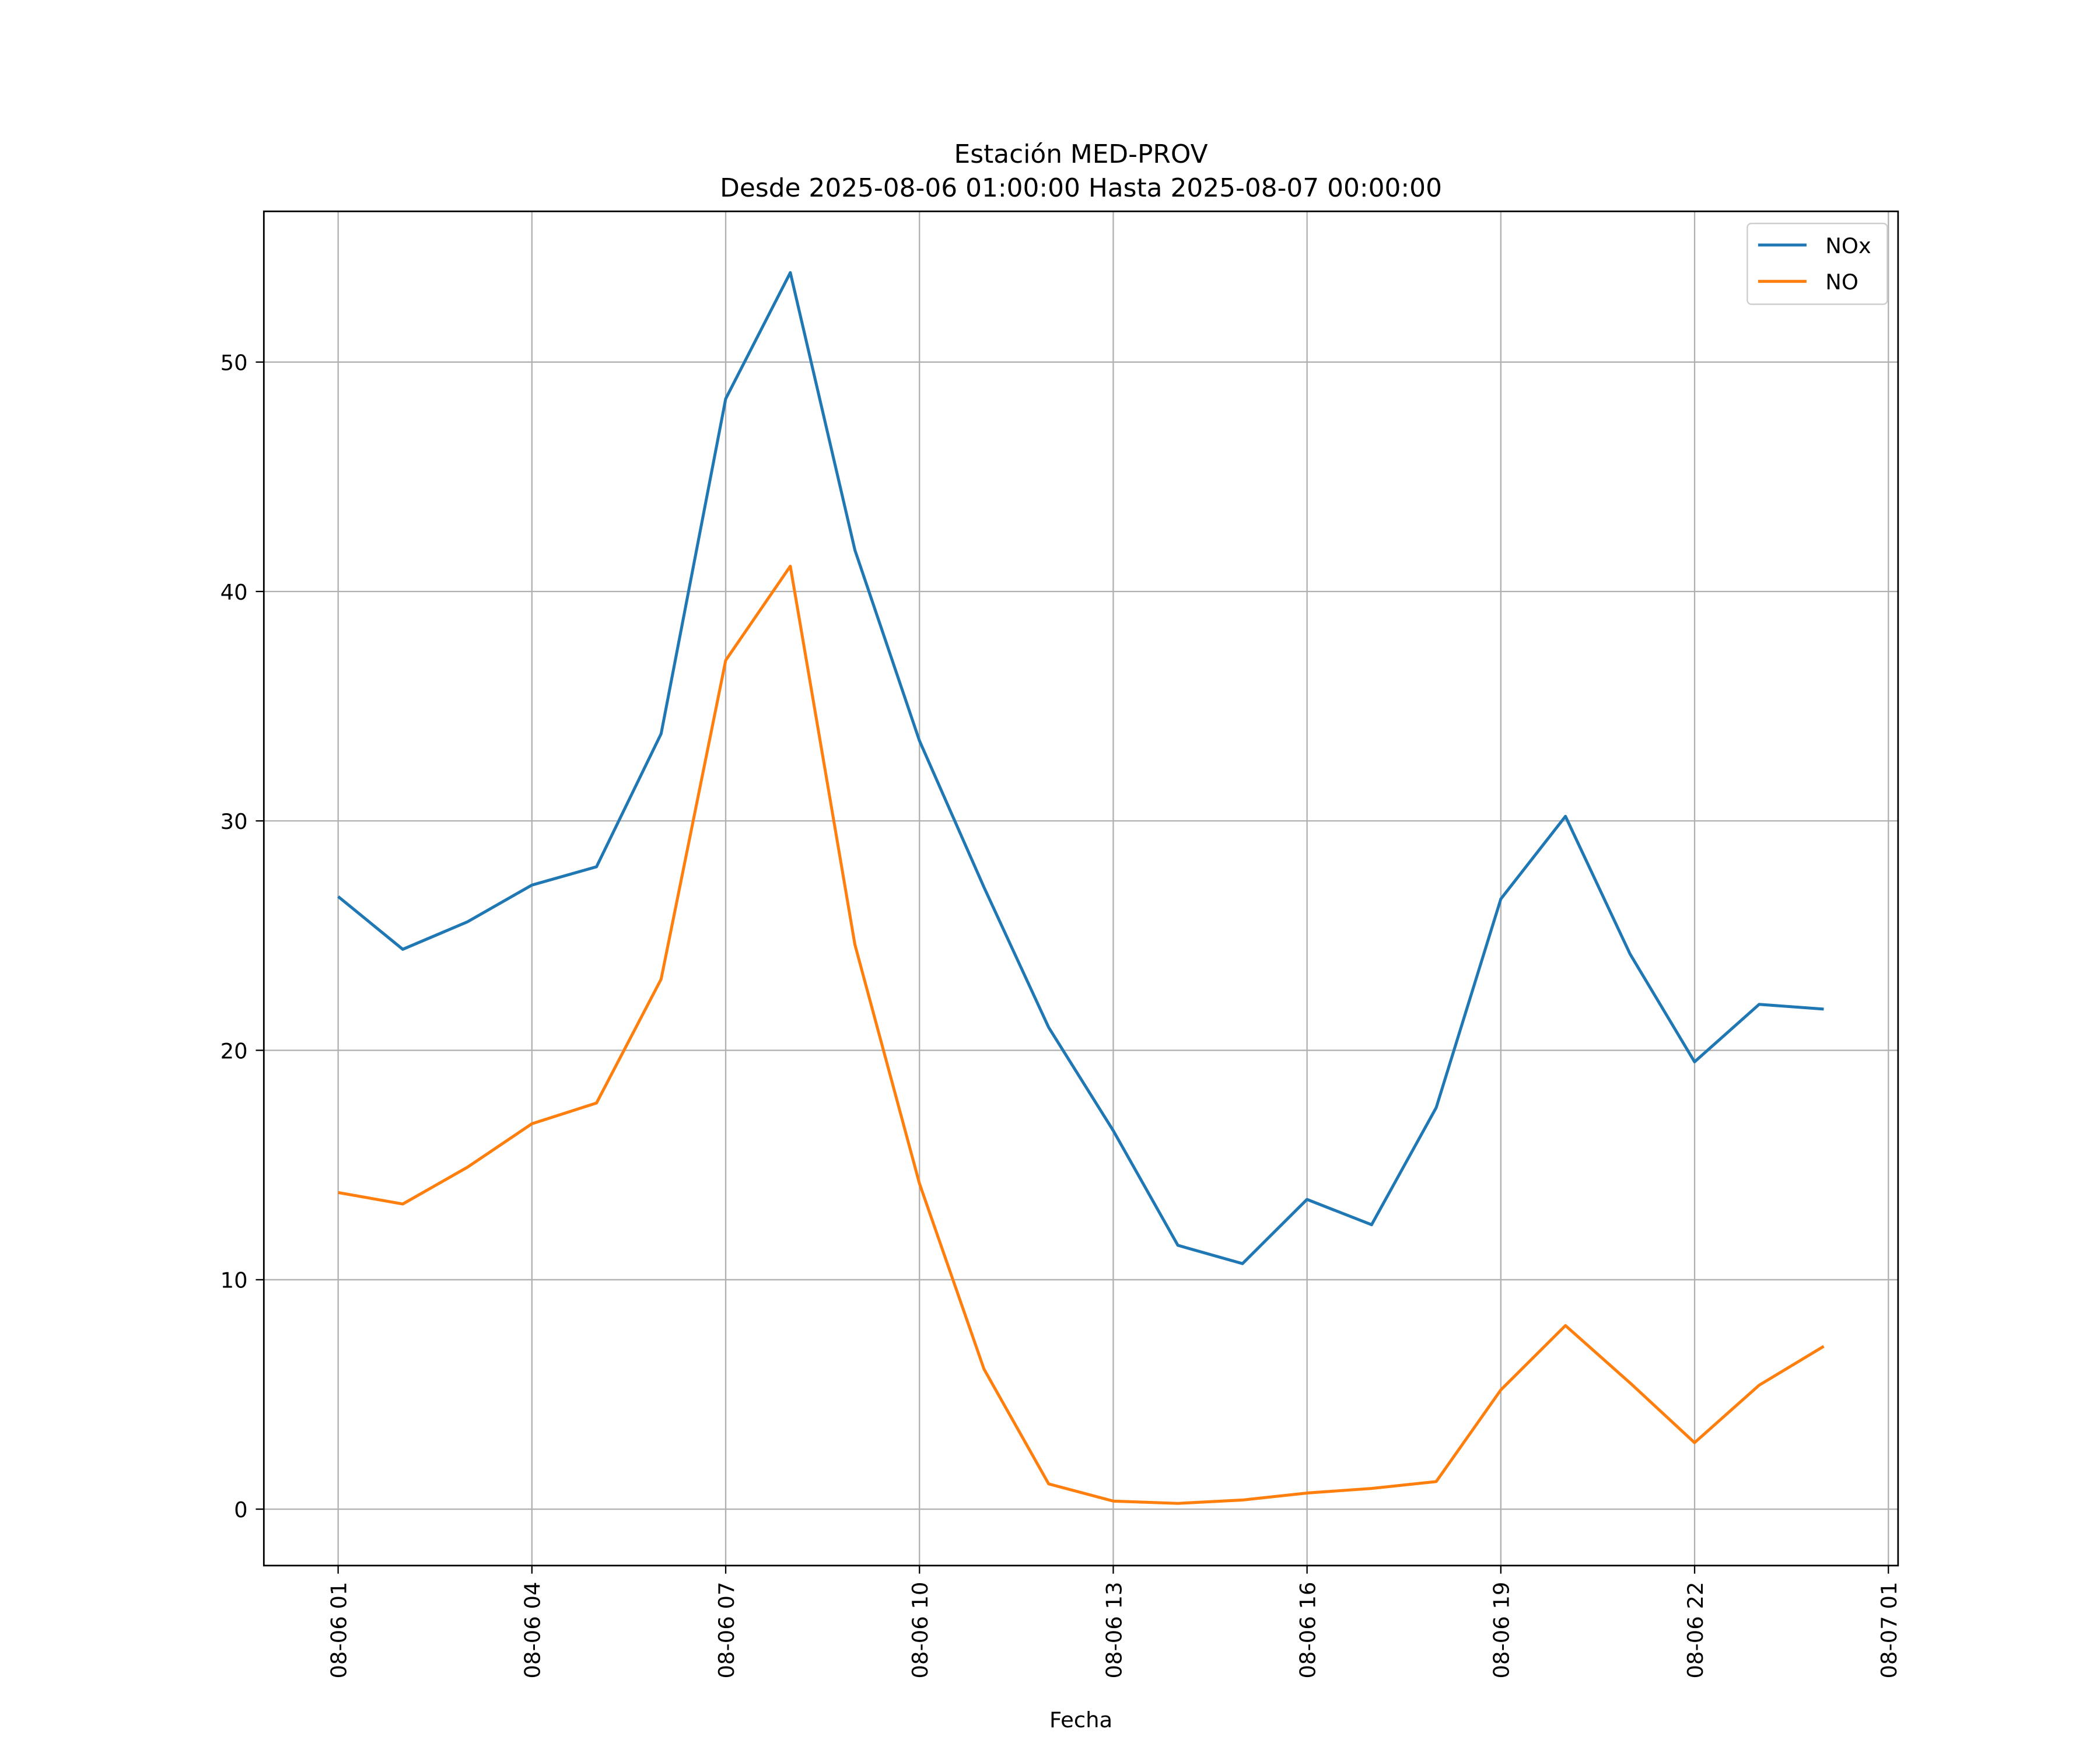 Image resolution: width=2100 pixels, height=1750 pixels. I want to click on y-tick-label: 20, so click(234, 1050).